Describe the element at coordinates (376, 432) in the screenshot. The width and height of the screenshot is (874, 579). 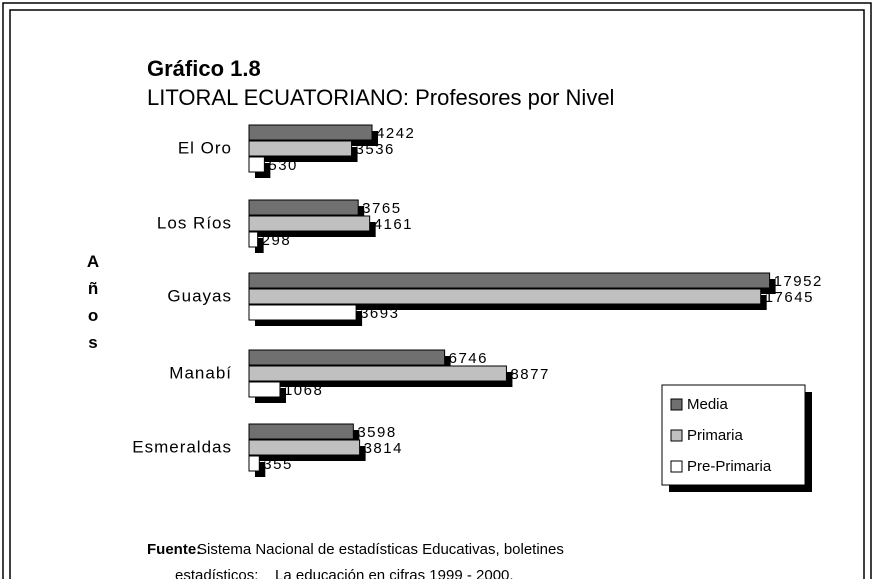
I see `value-label: 3598` at that location.